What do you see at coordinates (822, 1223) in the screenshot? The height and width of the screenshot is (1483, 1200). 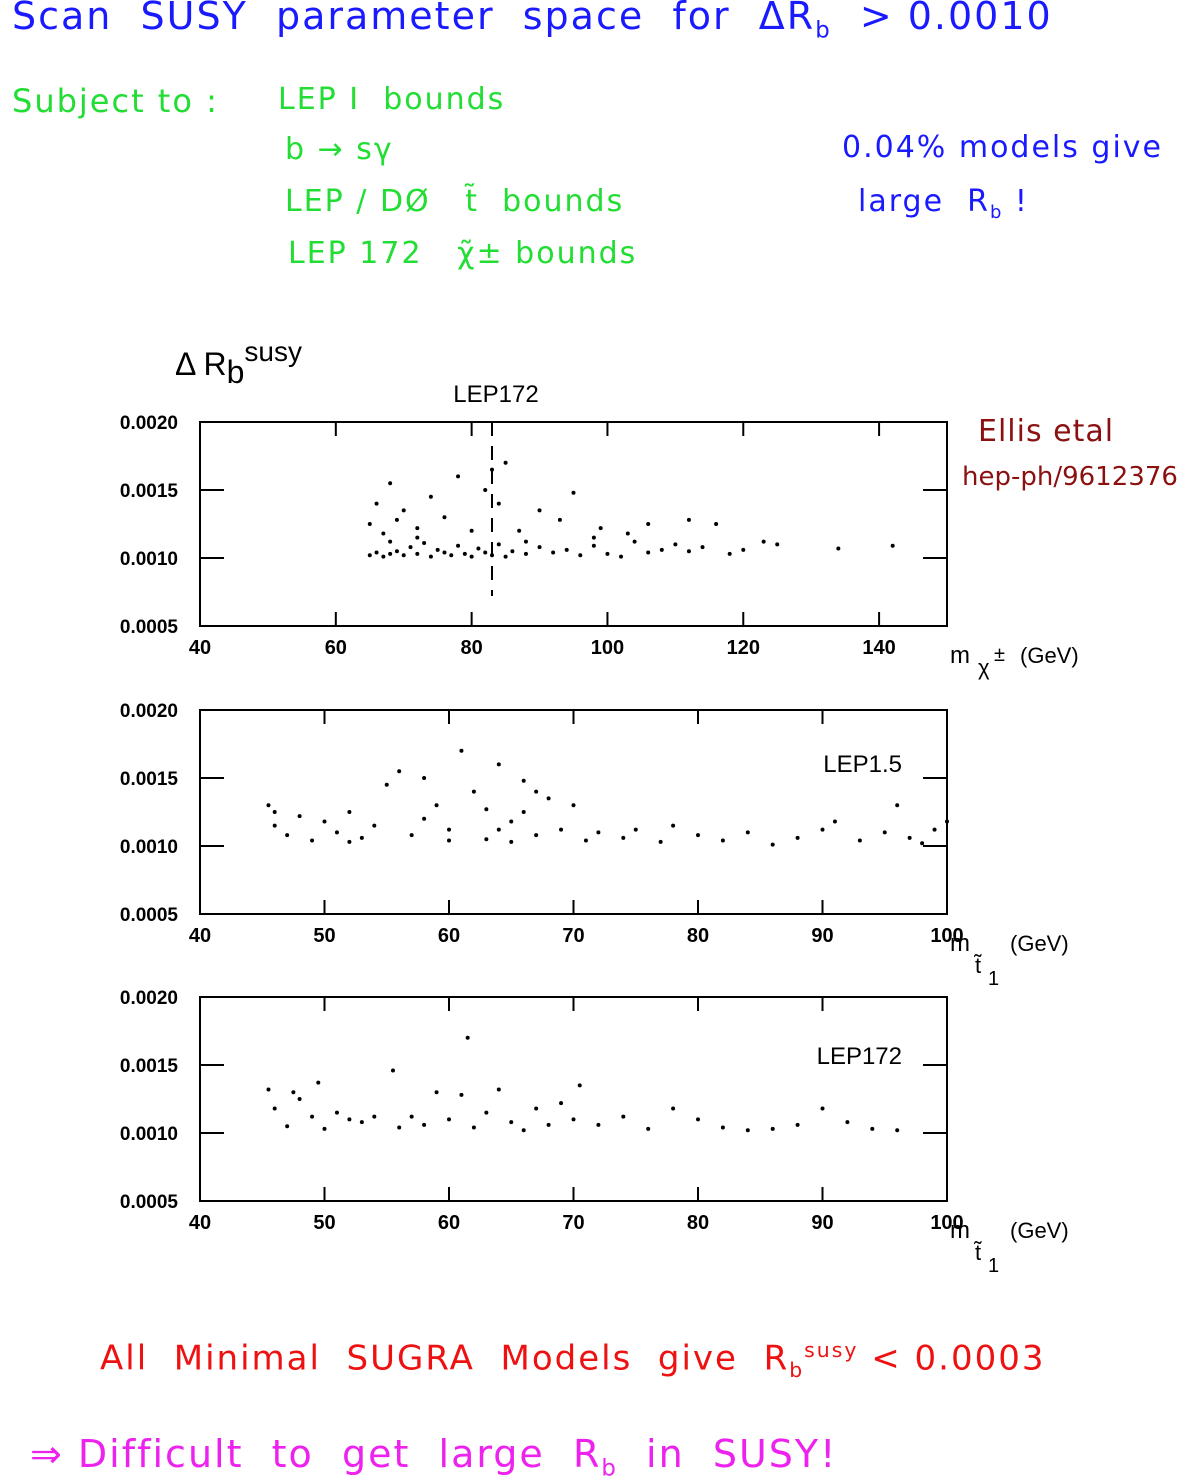 I see `x-tick-label: 90` at bounding box center [822, 1223].